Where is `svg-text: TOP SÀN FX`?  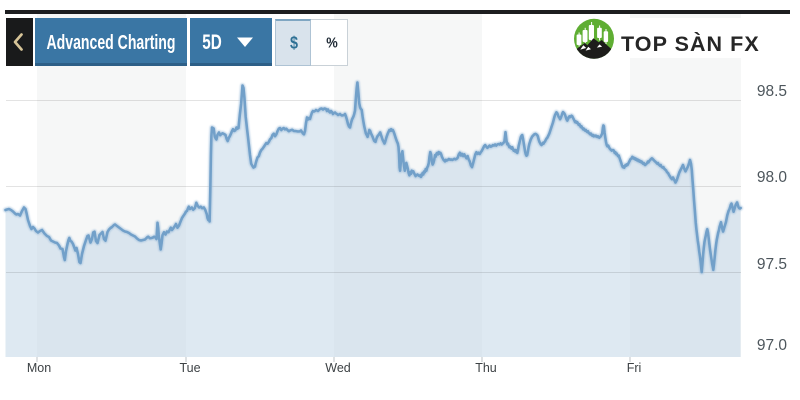
svg-text: TOP SÀN FX is located at coordinates (690, 43).